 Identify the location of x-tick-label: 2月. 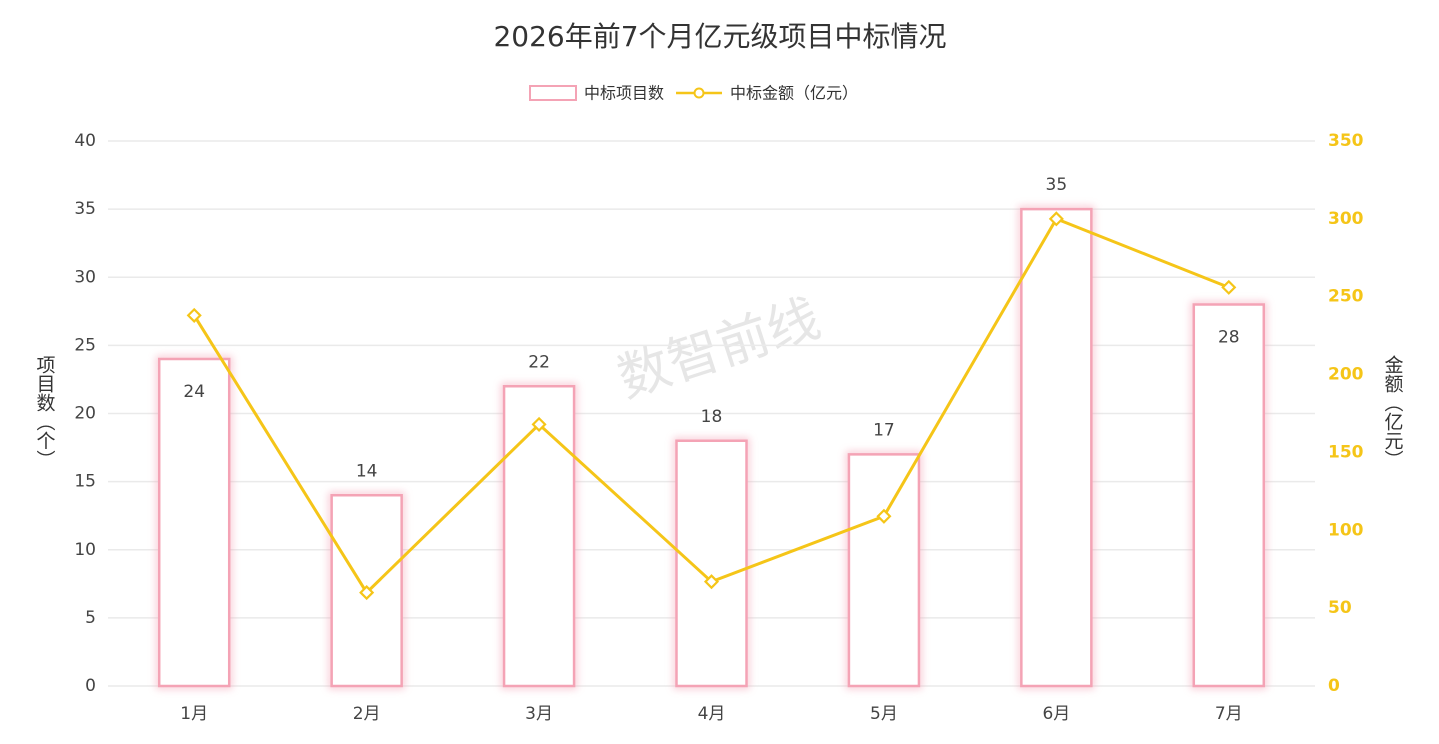
(367, 714).